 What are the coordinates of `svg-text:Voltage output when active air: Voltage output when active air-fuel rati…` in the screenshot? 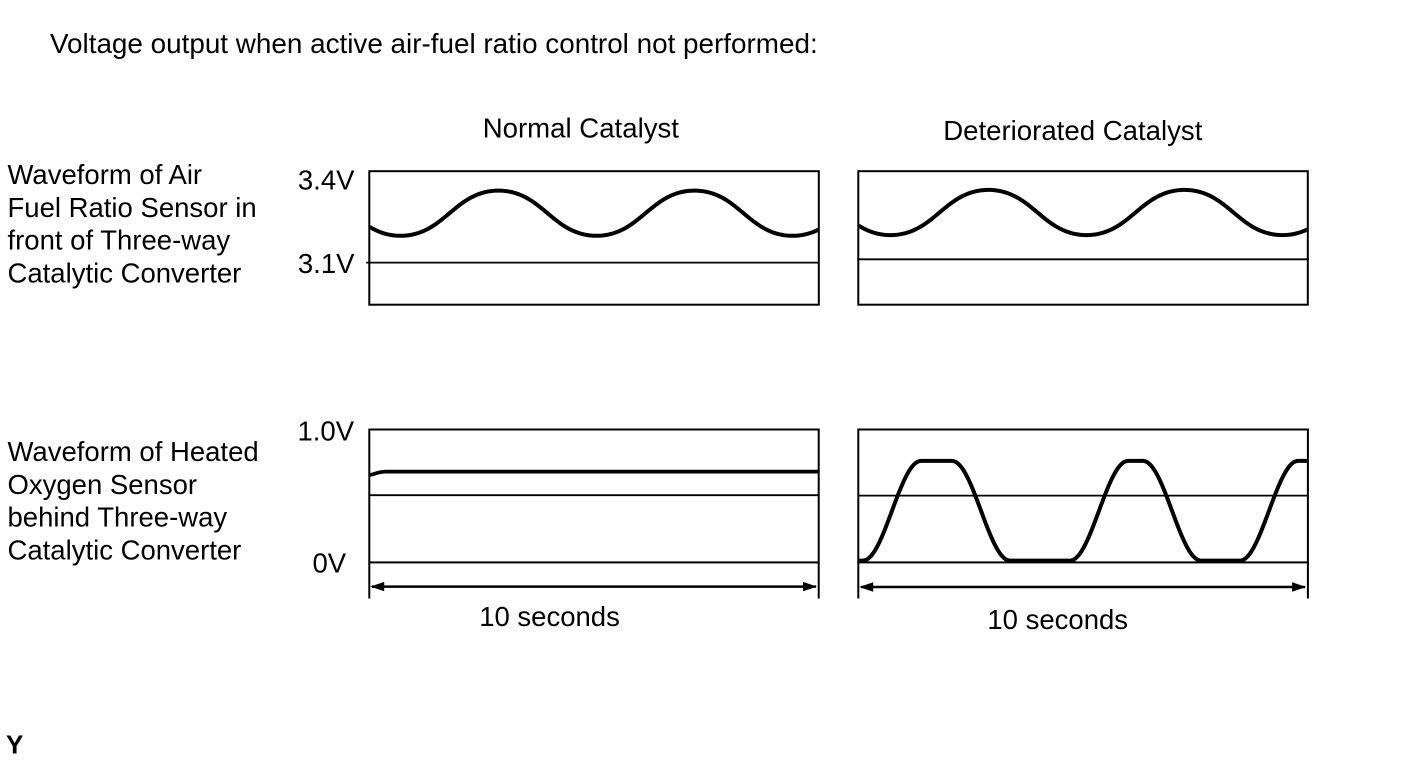 It's located at (434, 43).